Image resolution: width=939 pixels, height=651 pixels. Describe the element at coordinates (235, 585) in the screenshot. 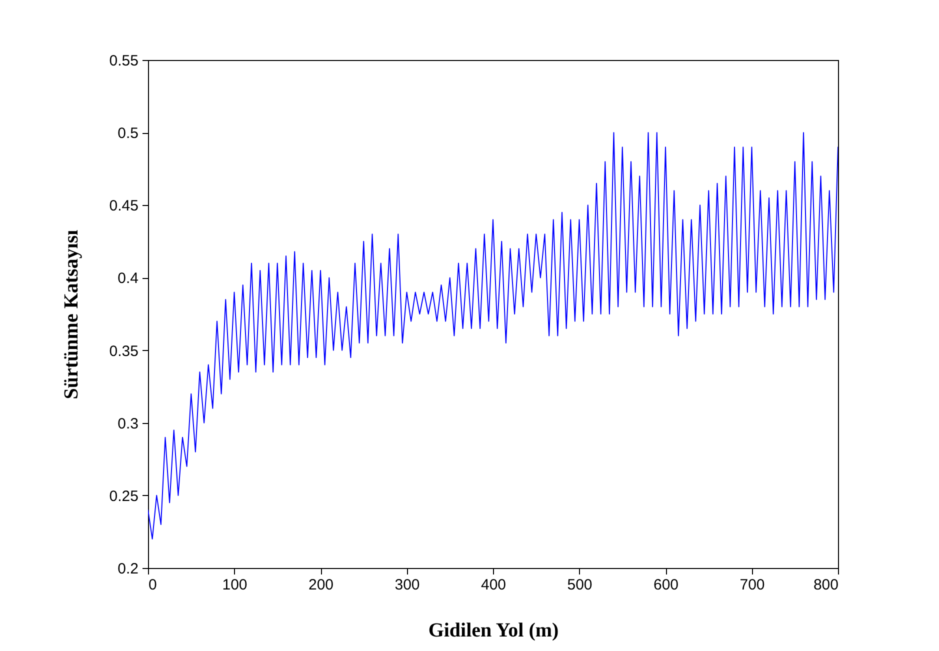

I see `x-tick-label: 100` at that location.